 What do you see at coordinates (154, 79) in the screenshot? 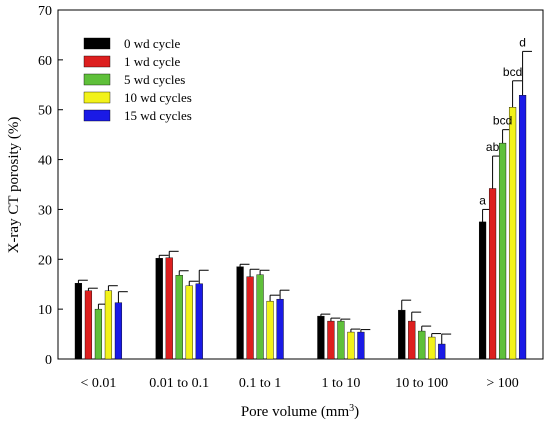
I see `legend-label: 5 wd cycles` at bounding box center [154, 79].